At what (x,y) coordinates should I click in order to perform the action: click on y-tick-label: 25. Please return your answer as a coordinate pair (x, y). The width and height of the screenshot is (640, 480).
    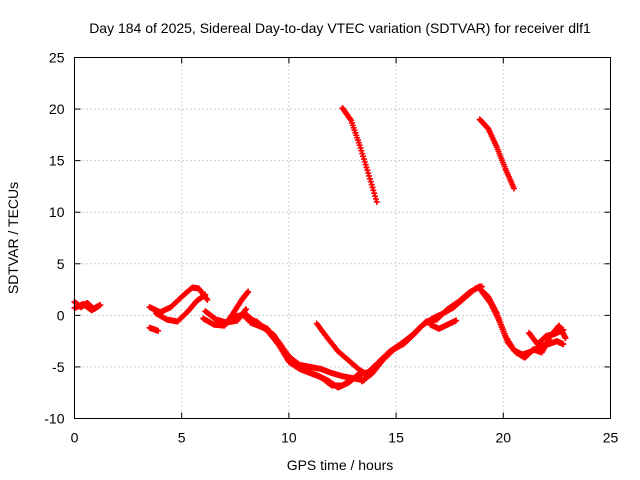
    Looking at the image, I should click on (57, 58).